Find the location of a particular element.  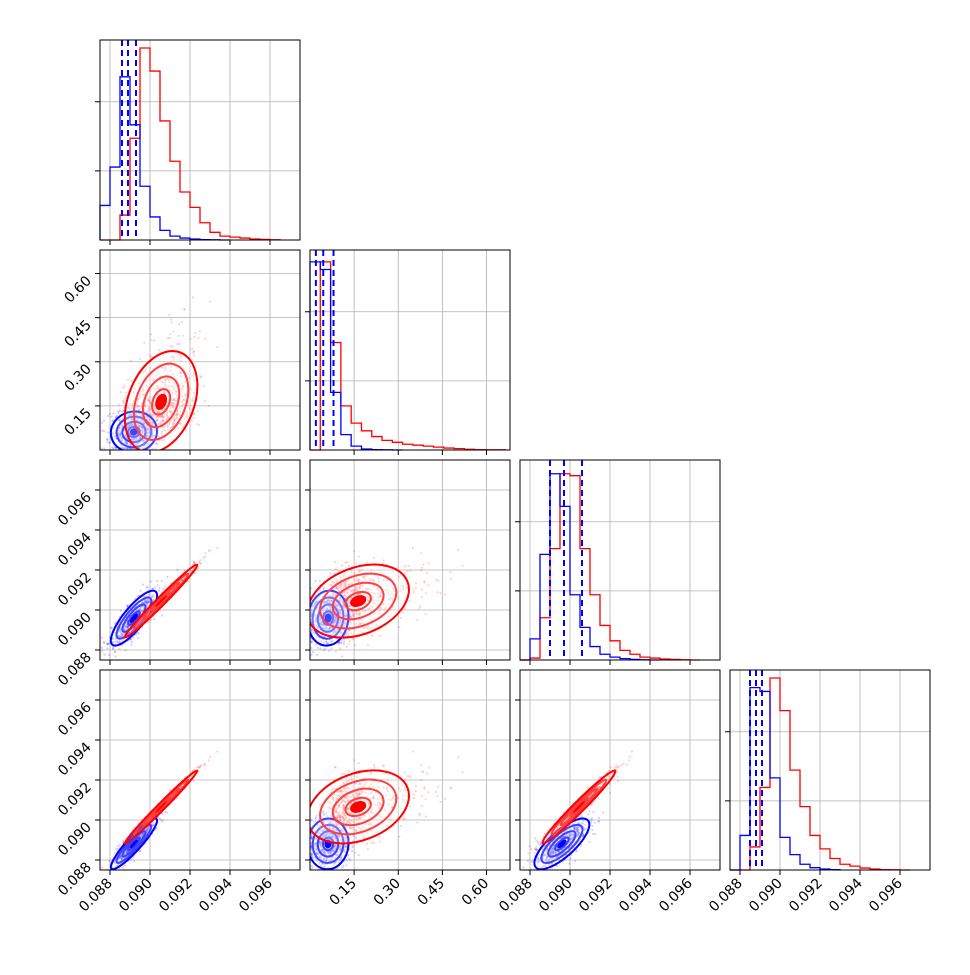

x-tick-label: 0.092 is located at coordinates (806, 896).